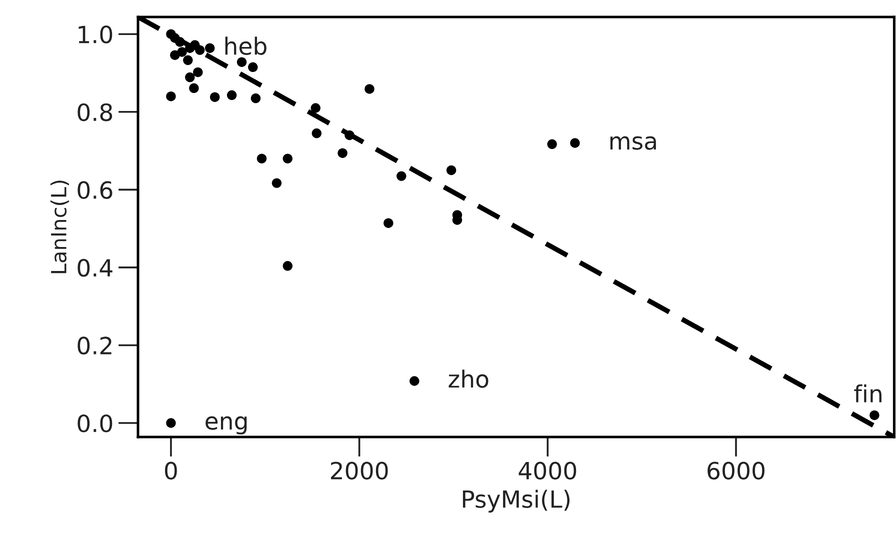 The image size is (896, 559). I want to click on annotation: zho, so click(468, 379).